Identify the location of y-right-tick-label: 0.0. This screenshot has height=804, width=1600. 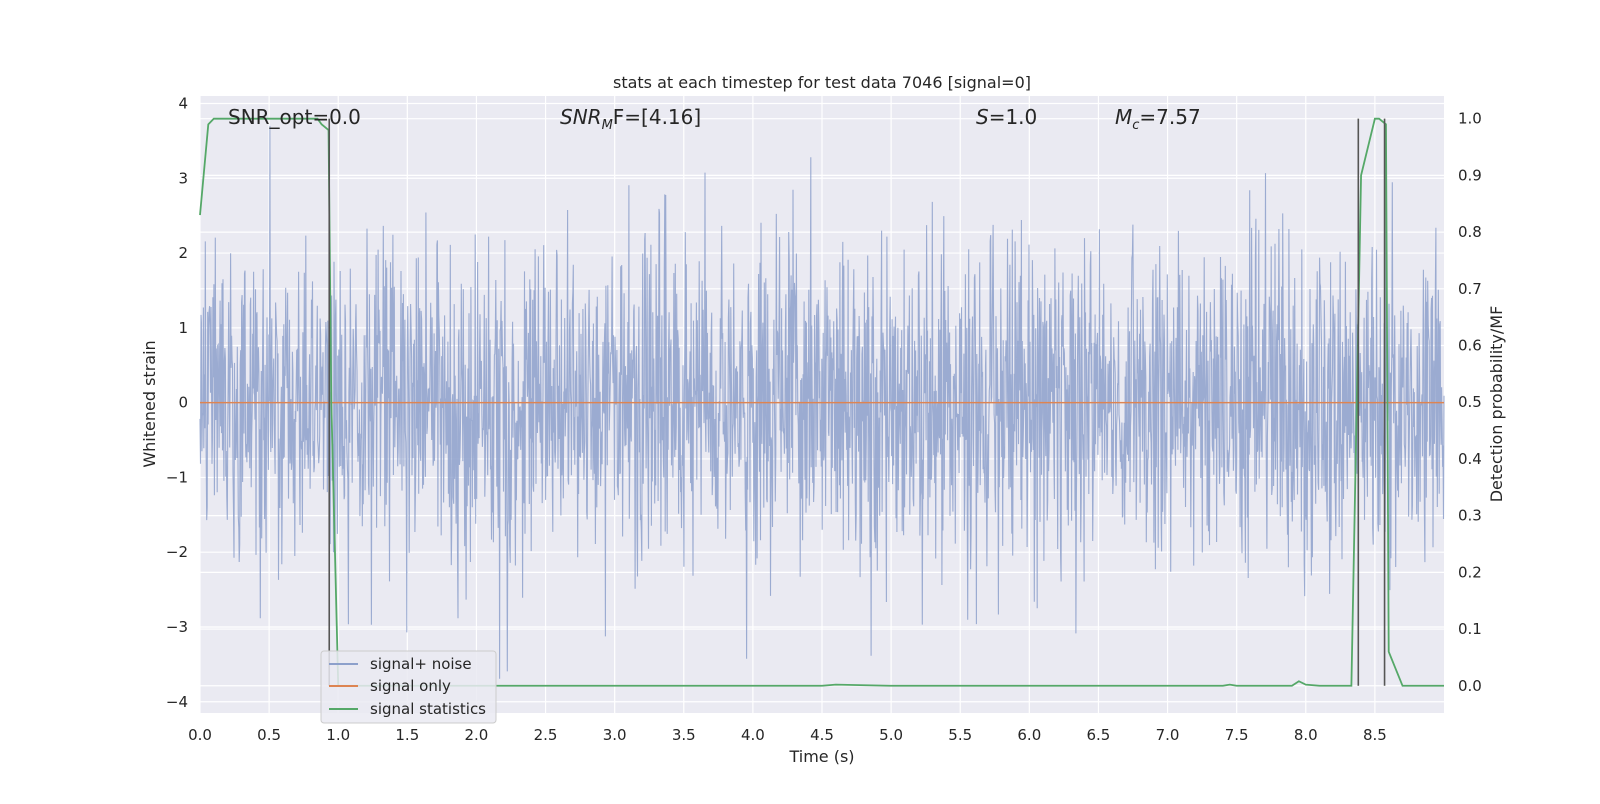
(1470, 686).